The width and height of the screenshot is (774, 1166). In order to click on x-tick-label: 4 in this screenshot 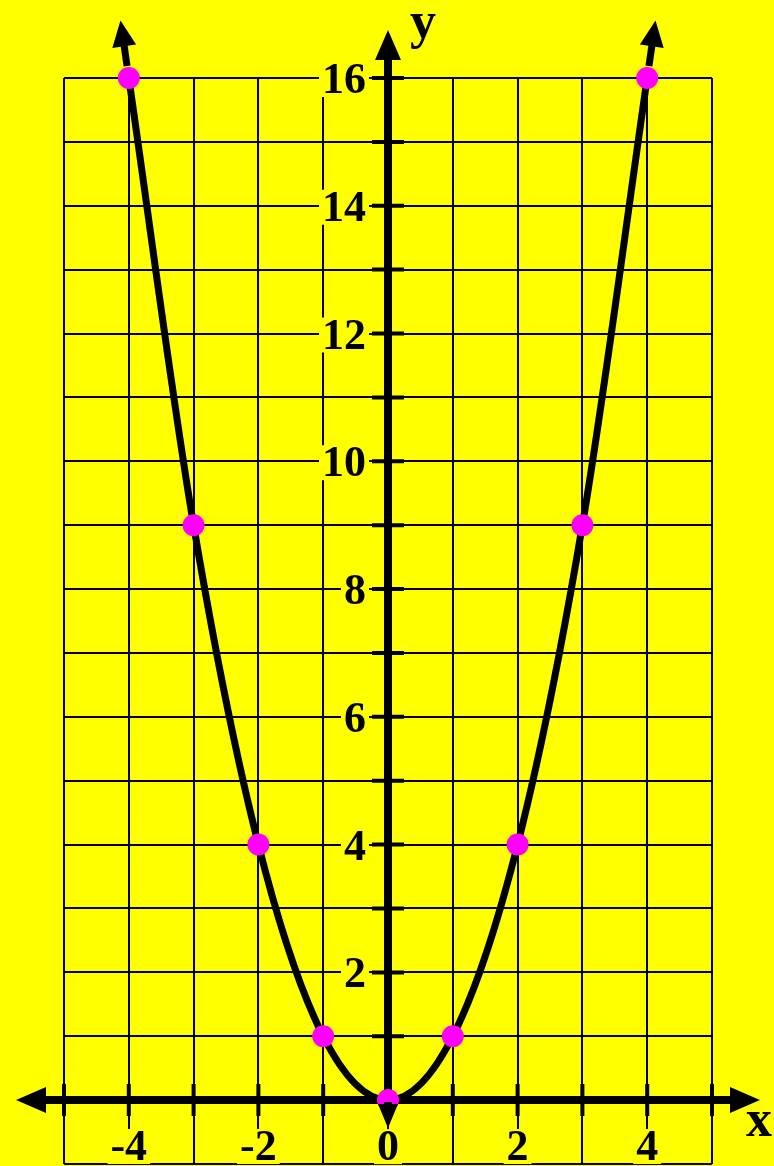, I will do `click(647, 1143)`.